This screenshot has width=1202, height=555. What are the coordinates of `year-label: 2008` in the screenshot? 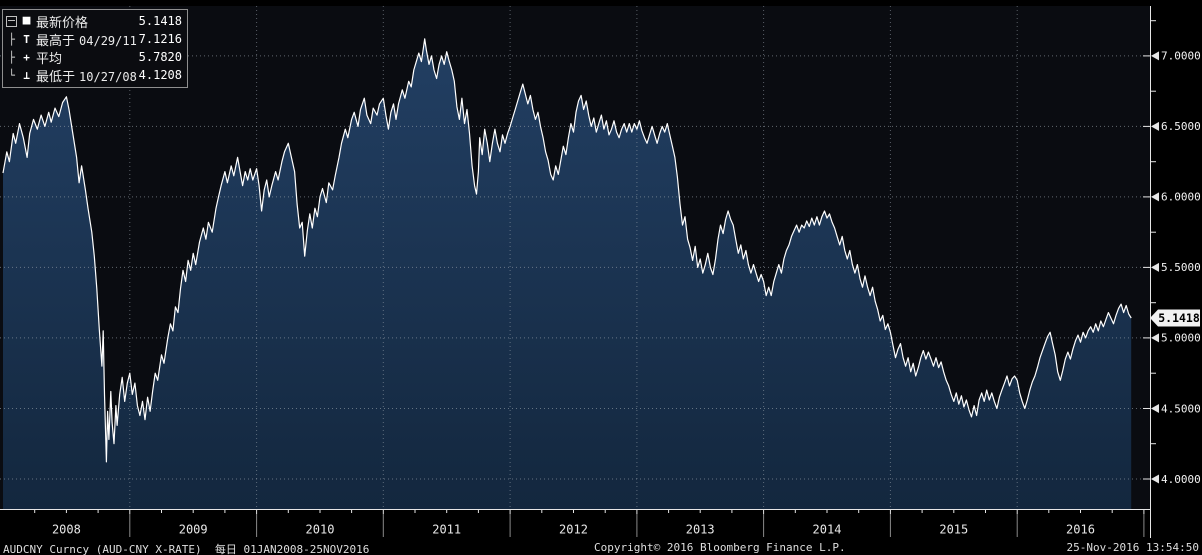 It's located at (66, 530).